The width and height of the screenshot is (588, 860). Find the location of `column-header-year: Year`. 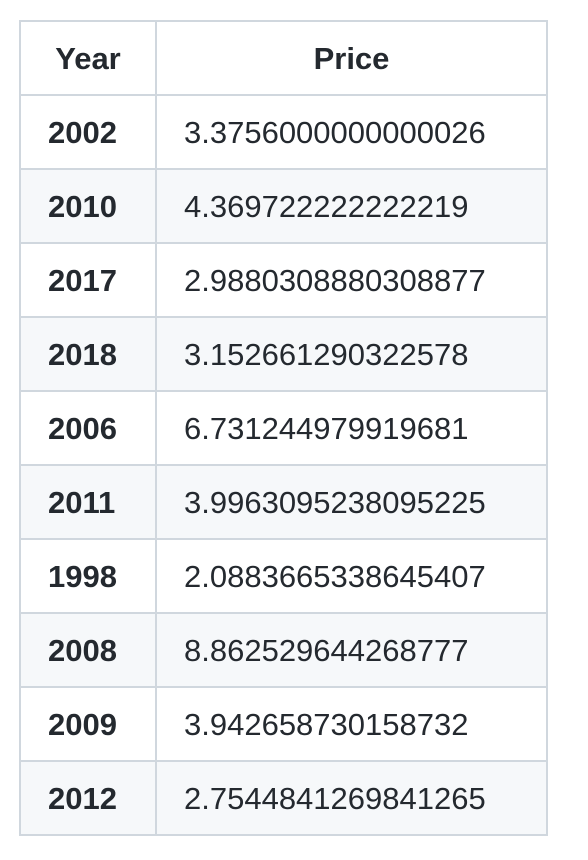

column-header-year: Year is located at coordinates (88, 58).